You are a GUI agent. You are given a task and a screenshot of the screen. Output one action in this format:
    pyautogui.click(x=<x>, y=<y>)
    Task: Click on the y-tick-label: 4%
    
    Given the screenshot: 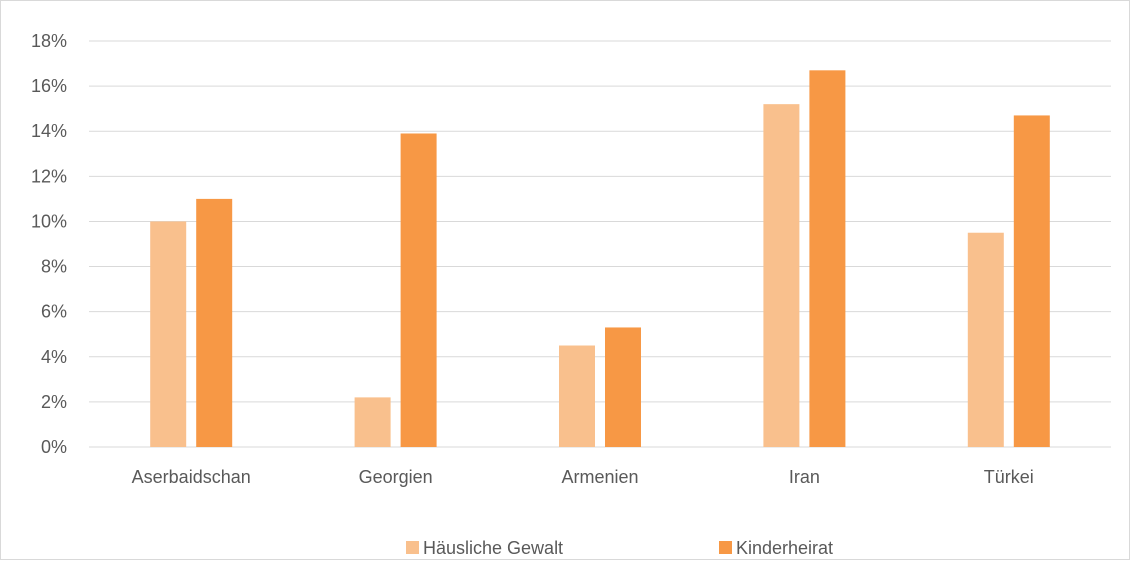 What is the action you would take?
    pyautogui.click(x=54, y=357)
    